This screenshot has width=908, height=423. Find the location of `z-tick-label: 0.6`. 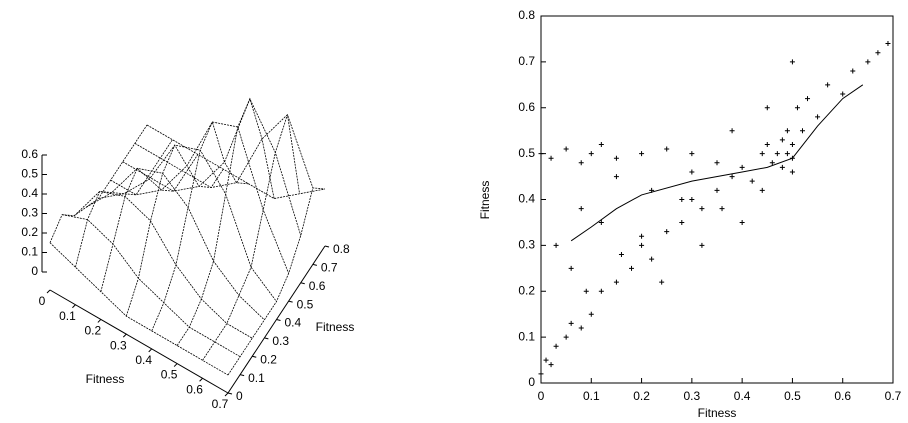

z-tick-label: 0.6 is located at coordinates (29, 154).